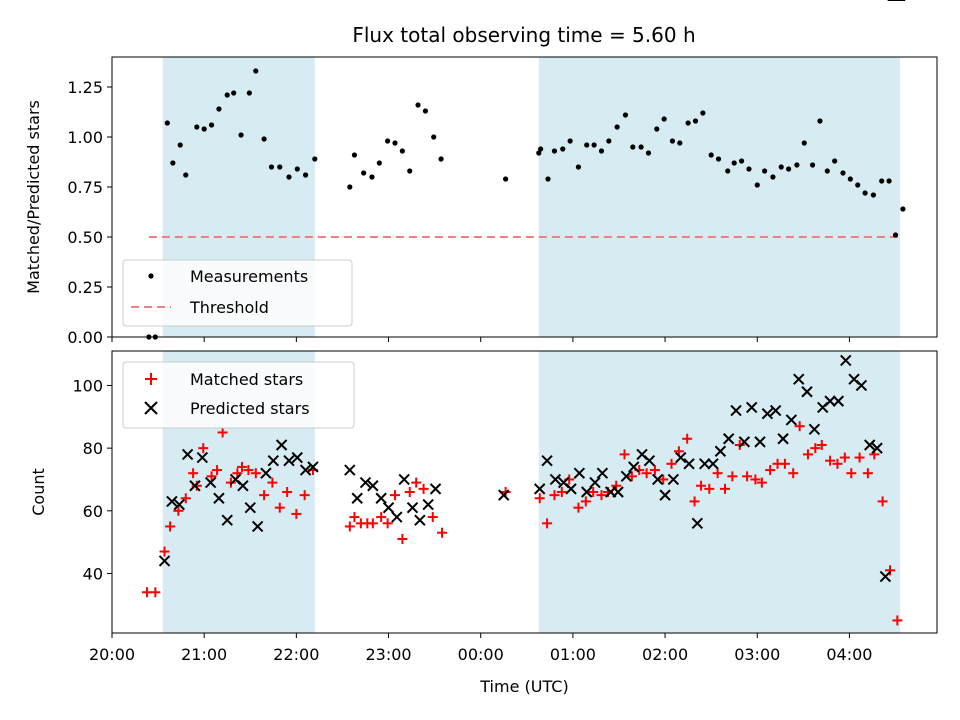 Image resolution: width=960 pixels, height=720 pixels. I want to click on top-y-axis-label: Matched/Predicted stars, so click(33, 197).